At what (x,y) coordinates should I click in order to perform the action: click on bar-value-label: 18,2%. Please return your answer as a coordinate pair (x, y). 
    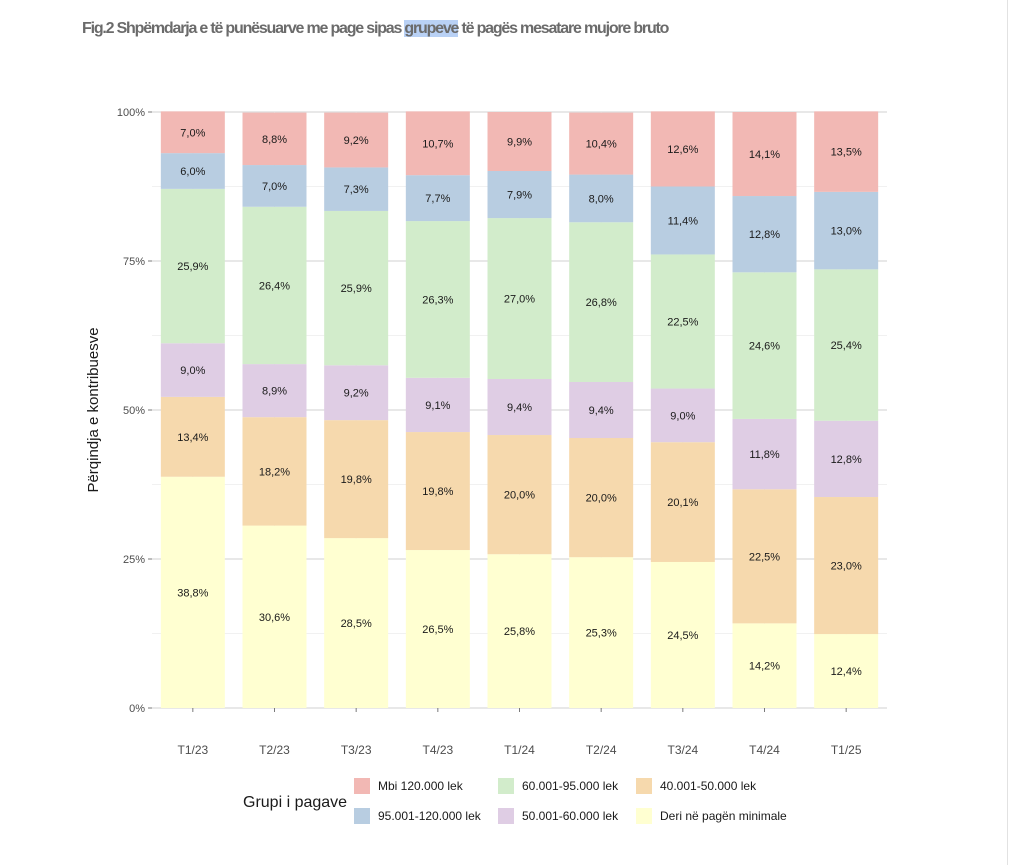
    Looking at the image, I should click on (274, 472).